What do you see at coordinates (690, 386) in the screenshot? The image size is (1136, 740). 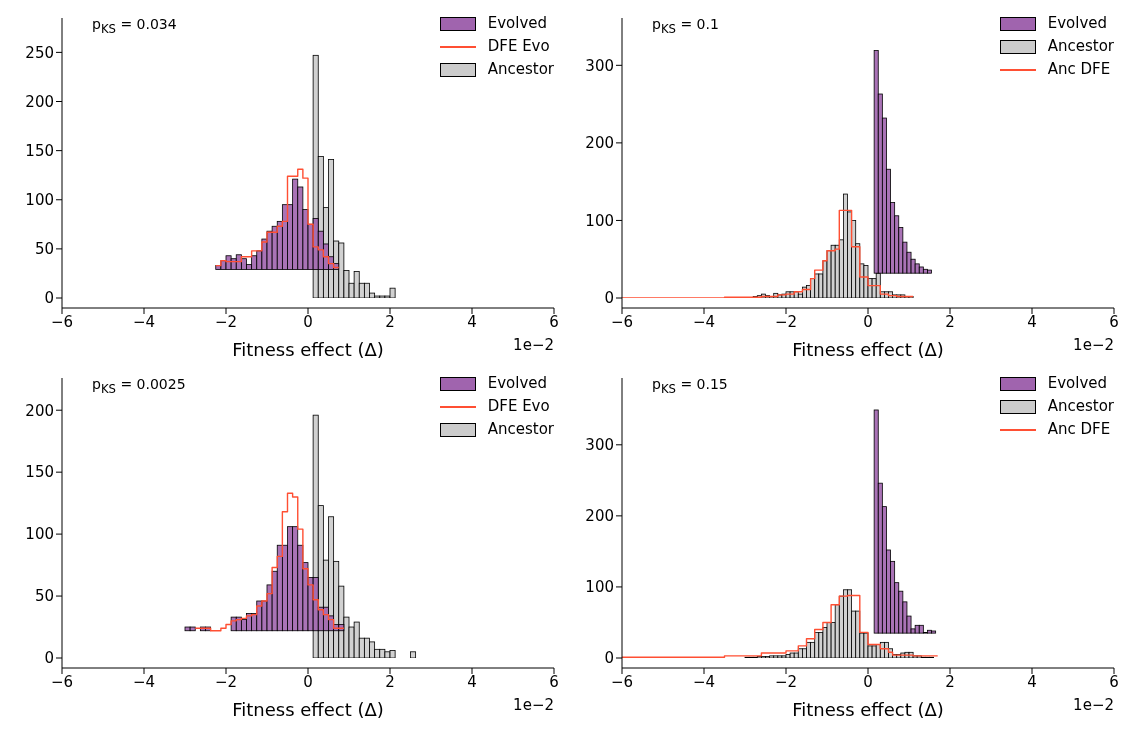 I see `annotation: p$_{KS}$ = 0.15` at bounding box center [690, 386].